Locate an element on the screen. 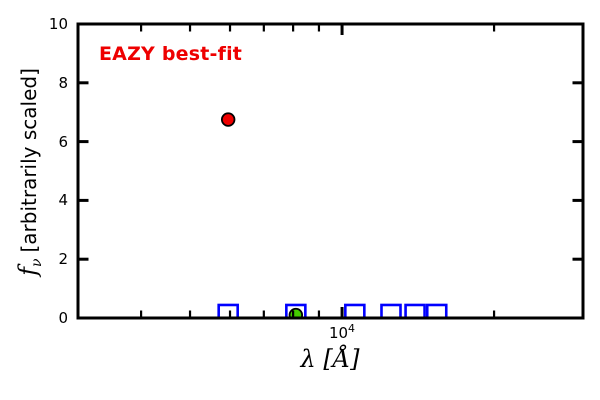 This screenshot has height=400, width=600. y-tick-label: 2 is located at coordinates (63, 259).